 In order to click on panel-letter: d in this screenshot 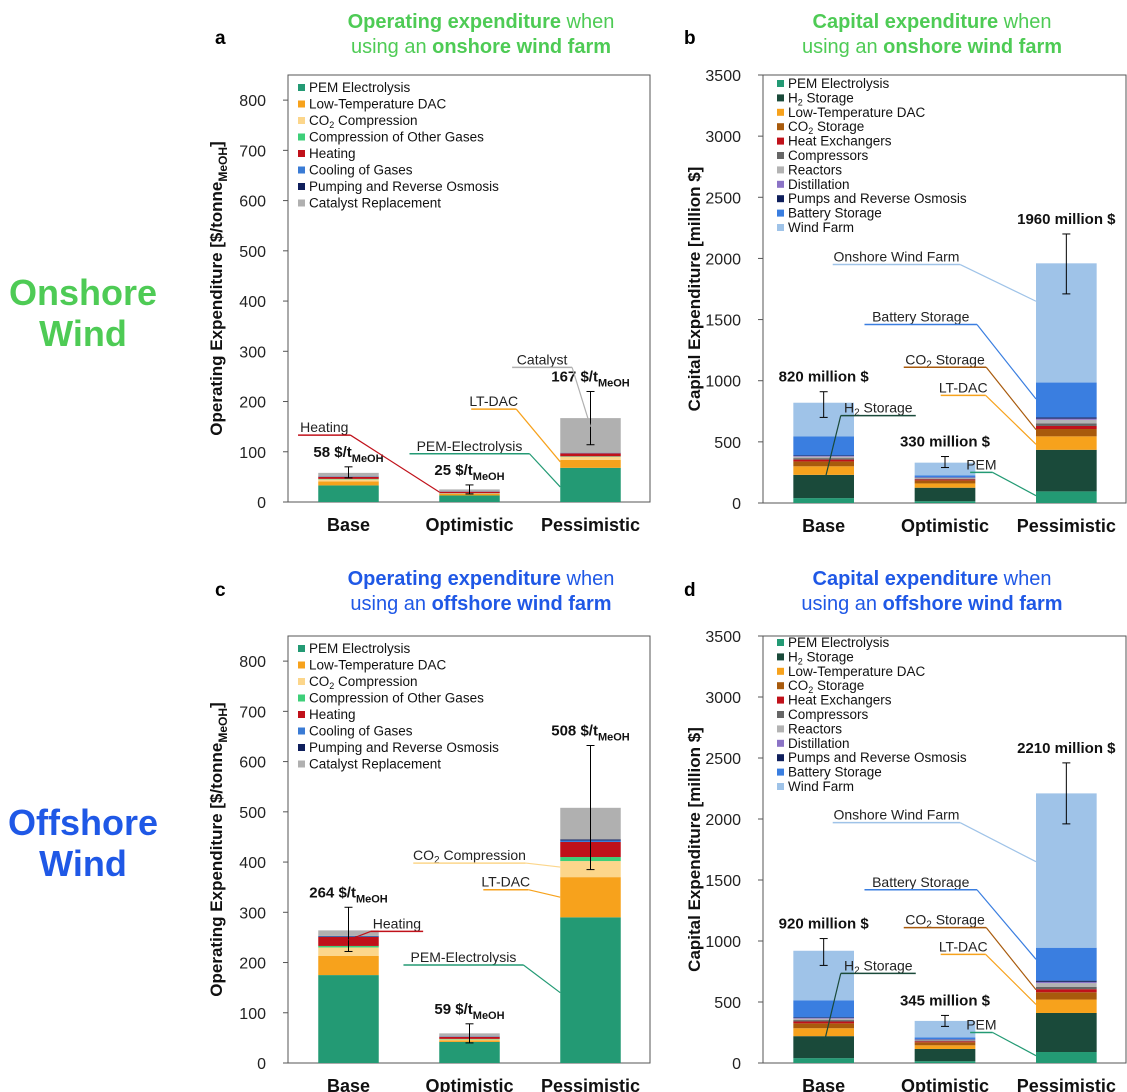, I will do `click(690, 590)`.